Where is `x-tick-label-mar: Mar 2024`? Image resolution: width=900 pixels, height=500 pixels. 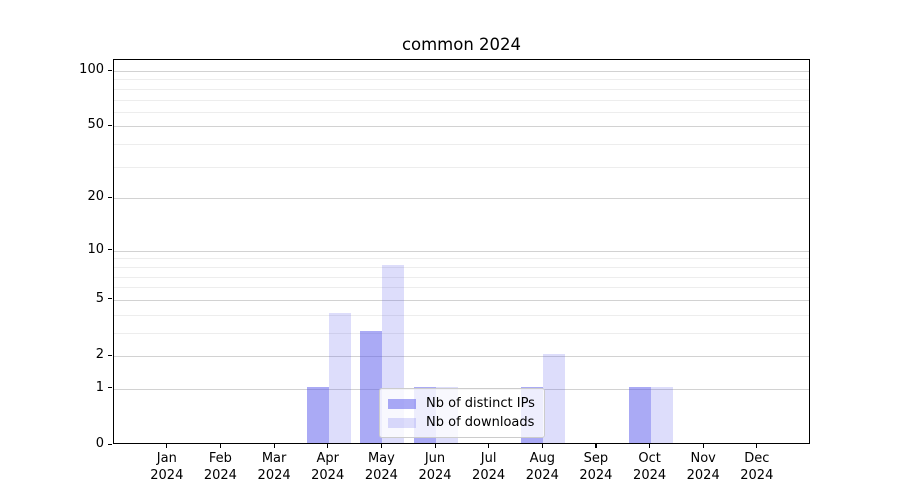
x-tick-label-mar: Mar 2024 is located at coordinates (274, 467).